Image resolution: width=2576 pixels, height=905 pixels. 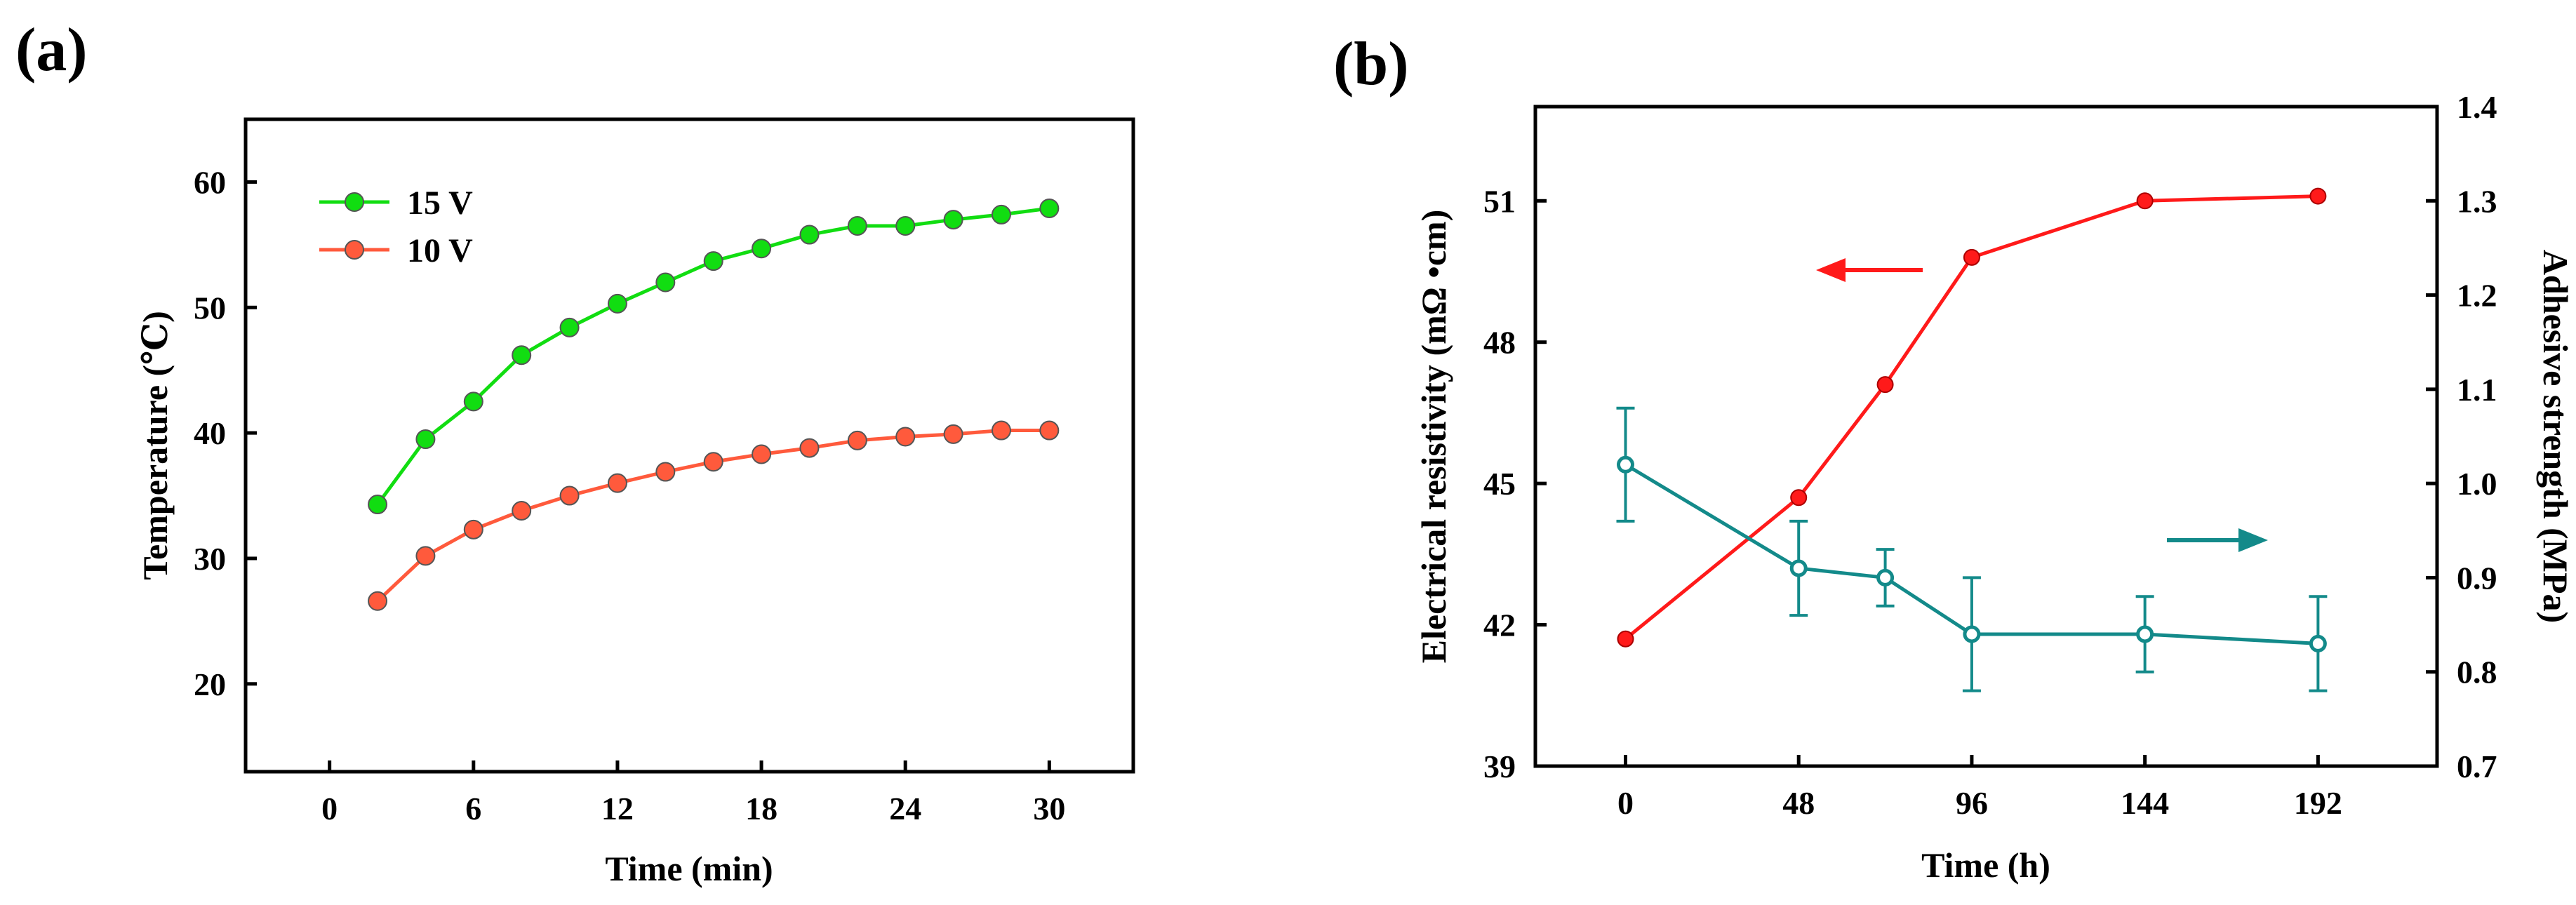 What do you see at coordinates (2477, 766) in the screenshot?
I see `chart-b-right-y-tick-label: 0.7` at bounding box center [2477, 766].